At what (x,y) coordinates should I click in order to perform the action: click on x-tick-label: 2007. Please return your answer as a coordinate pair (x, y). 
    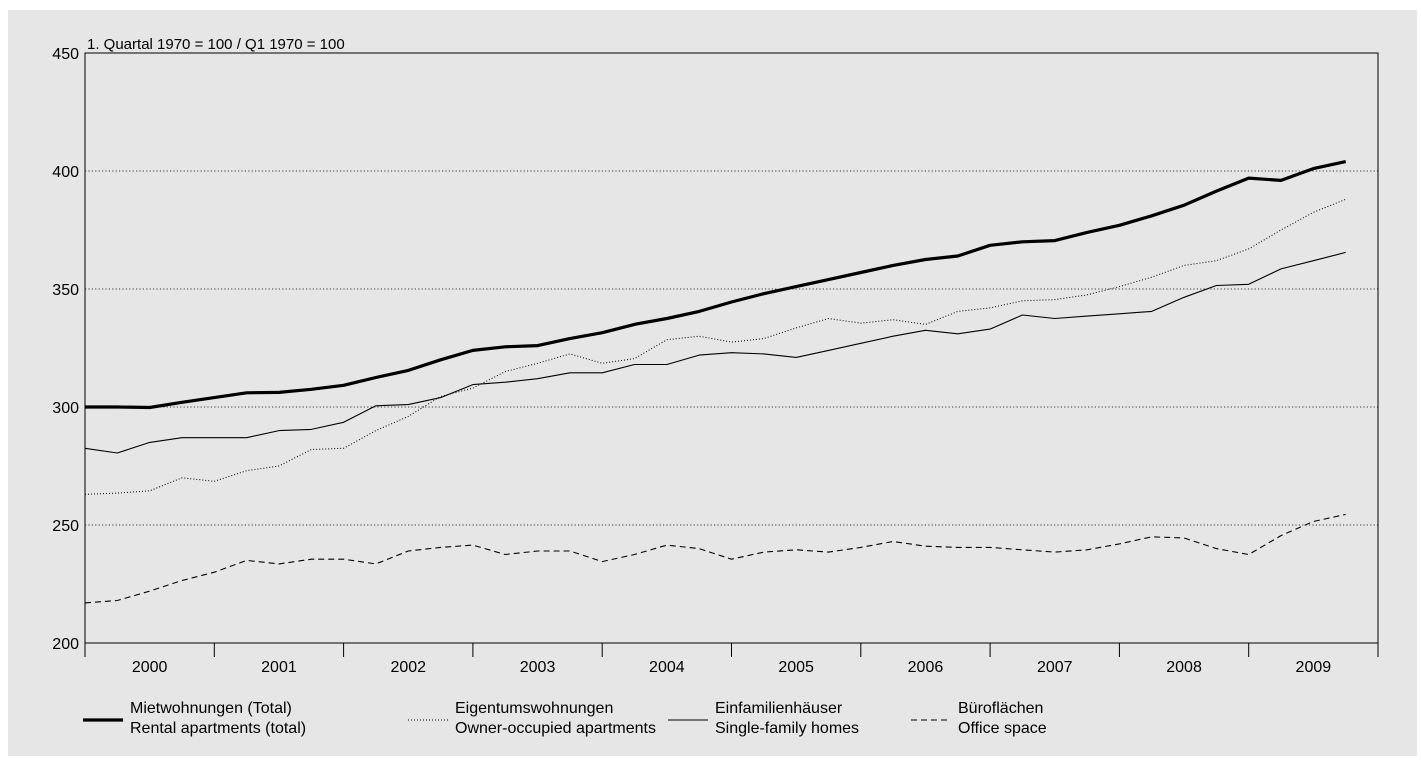
    Looking at the image, I should click on (1055, 667).